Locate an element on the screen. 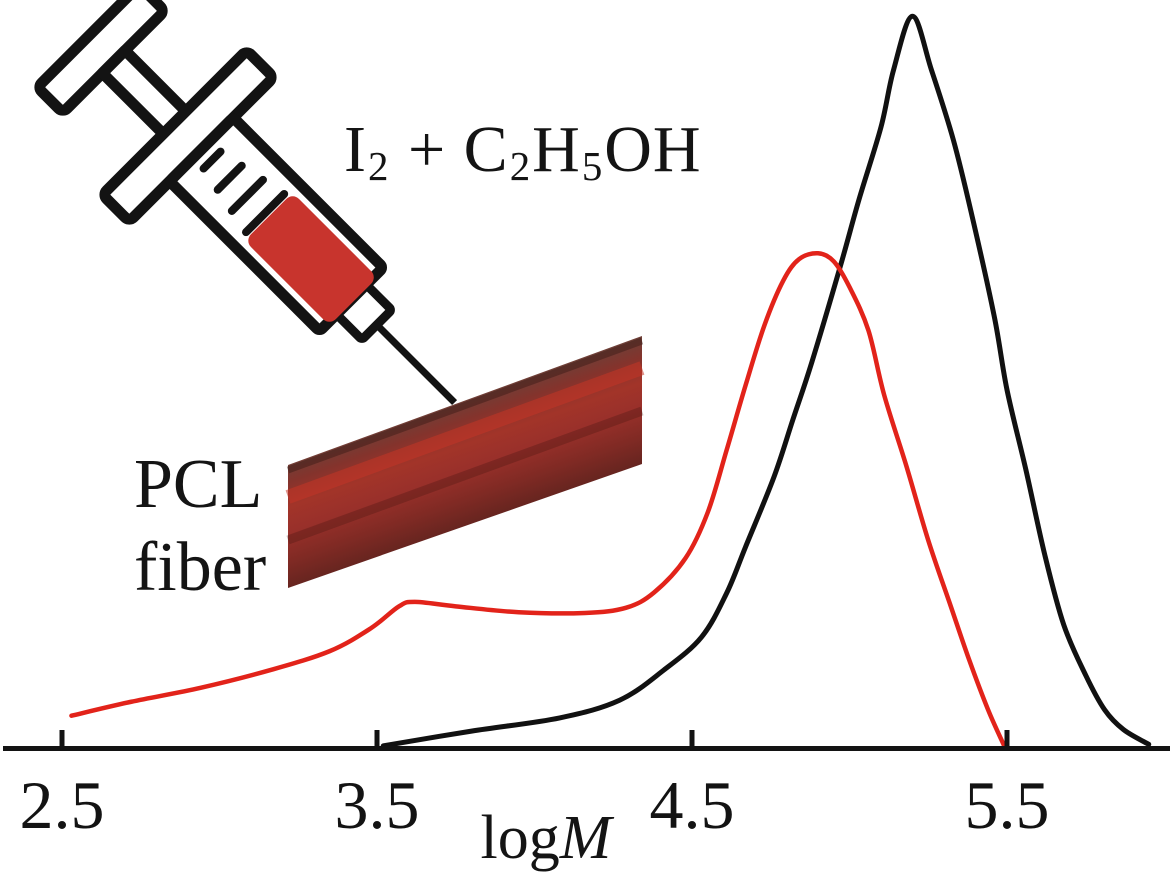 The width and height of the screenshot is (1171, 886). formula-text: I is located at coordinates (355, 149).